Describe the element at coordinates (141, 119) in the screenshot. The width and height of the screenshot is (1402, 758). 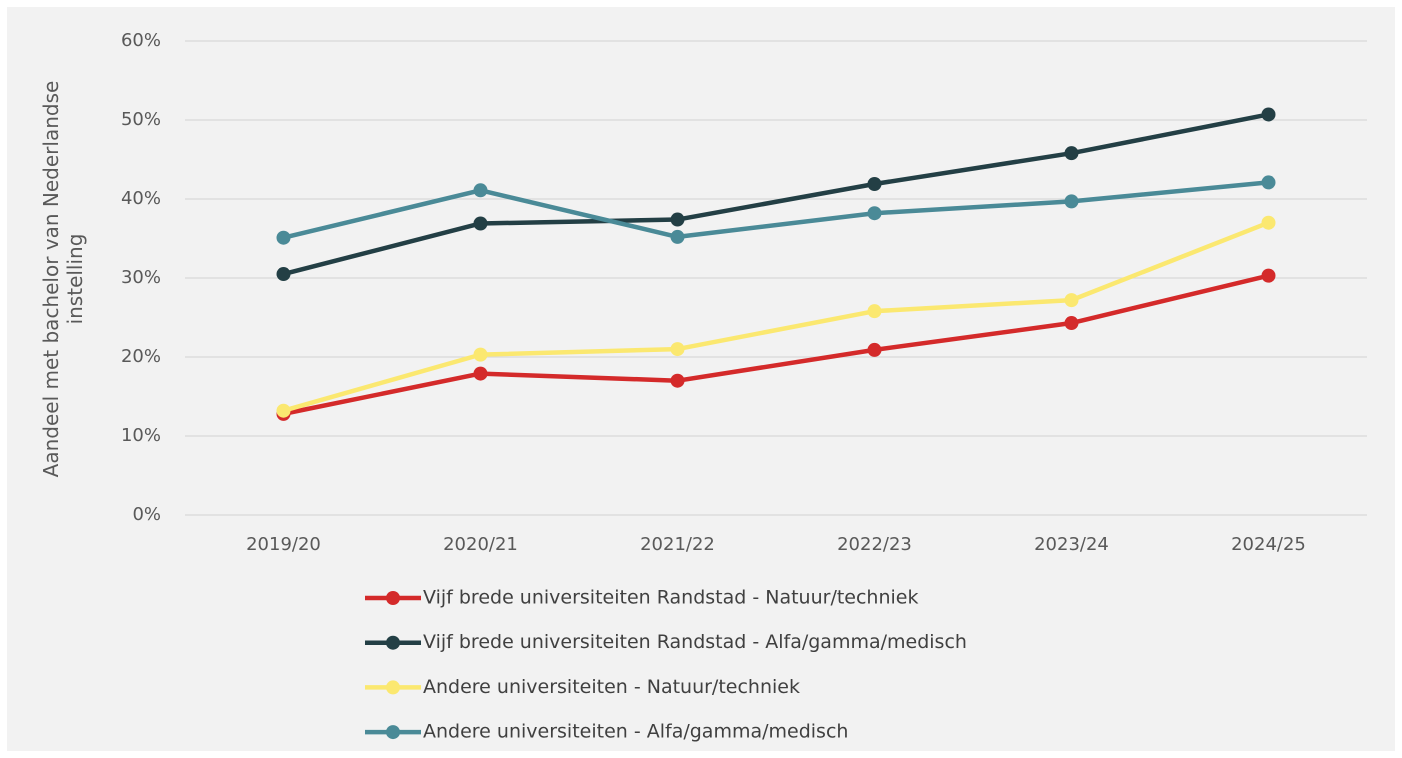
I see `y-tick-label: 50%` at that location.